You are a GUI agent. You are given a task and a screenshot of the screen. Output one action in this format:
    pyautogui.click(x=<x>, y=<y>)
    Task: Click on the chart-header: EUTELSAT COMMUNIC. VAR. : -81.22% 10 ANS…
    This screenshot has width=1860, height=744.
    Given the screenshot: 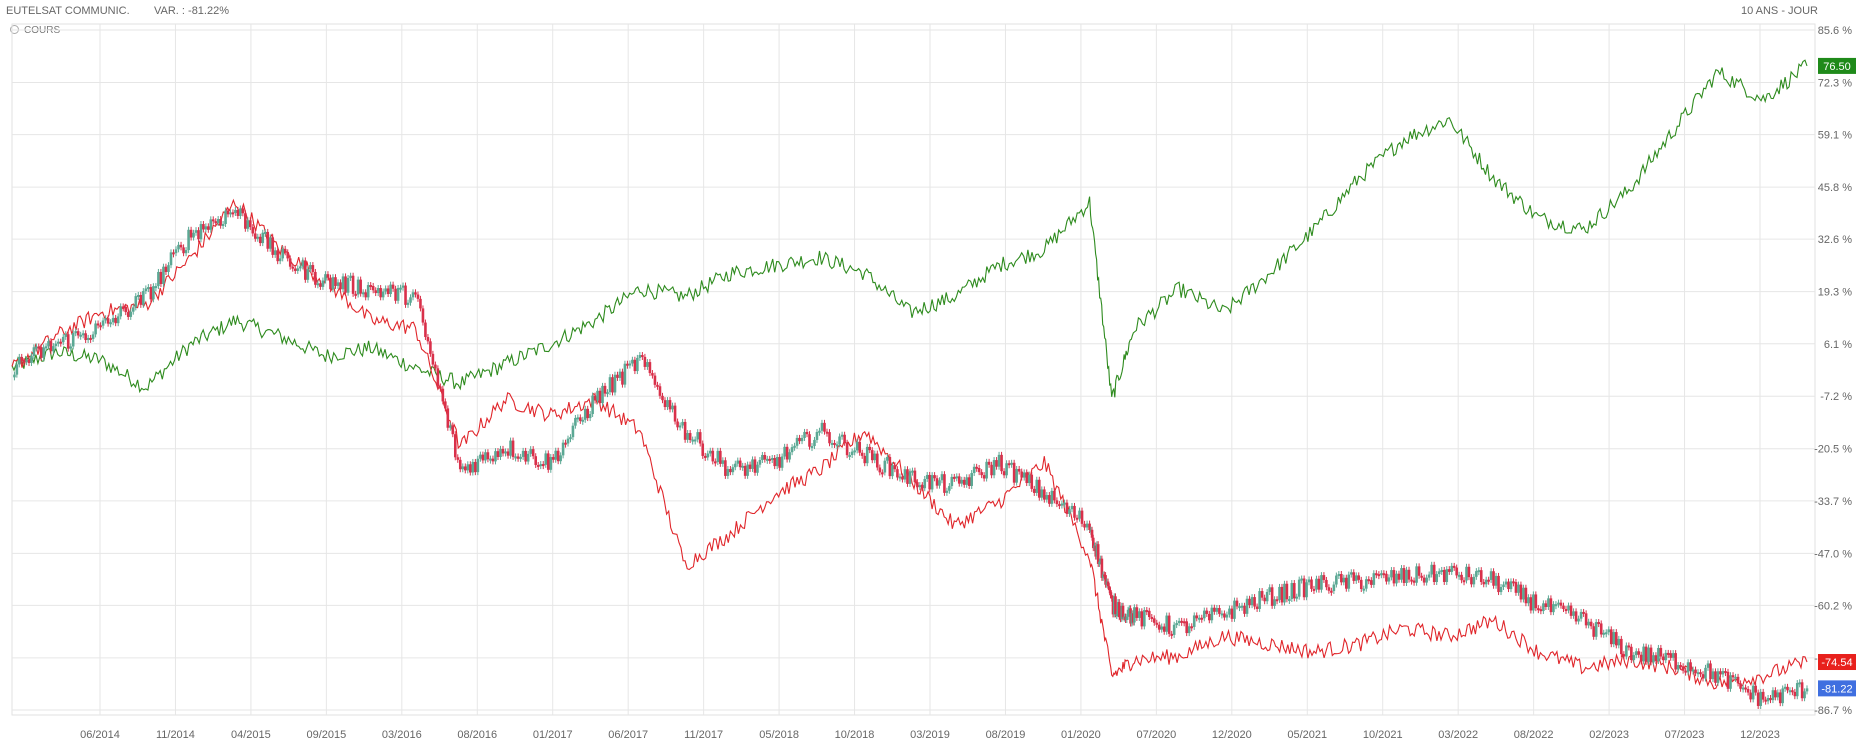 What is the action you would take?
    pyautogui.click(x=930, y=12)
    